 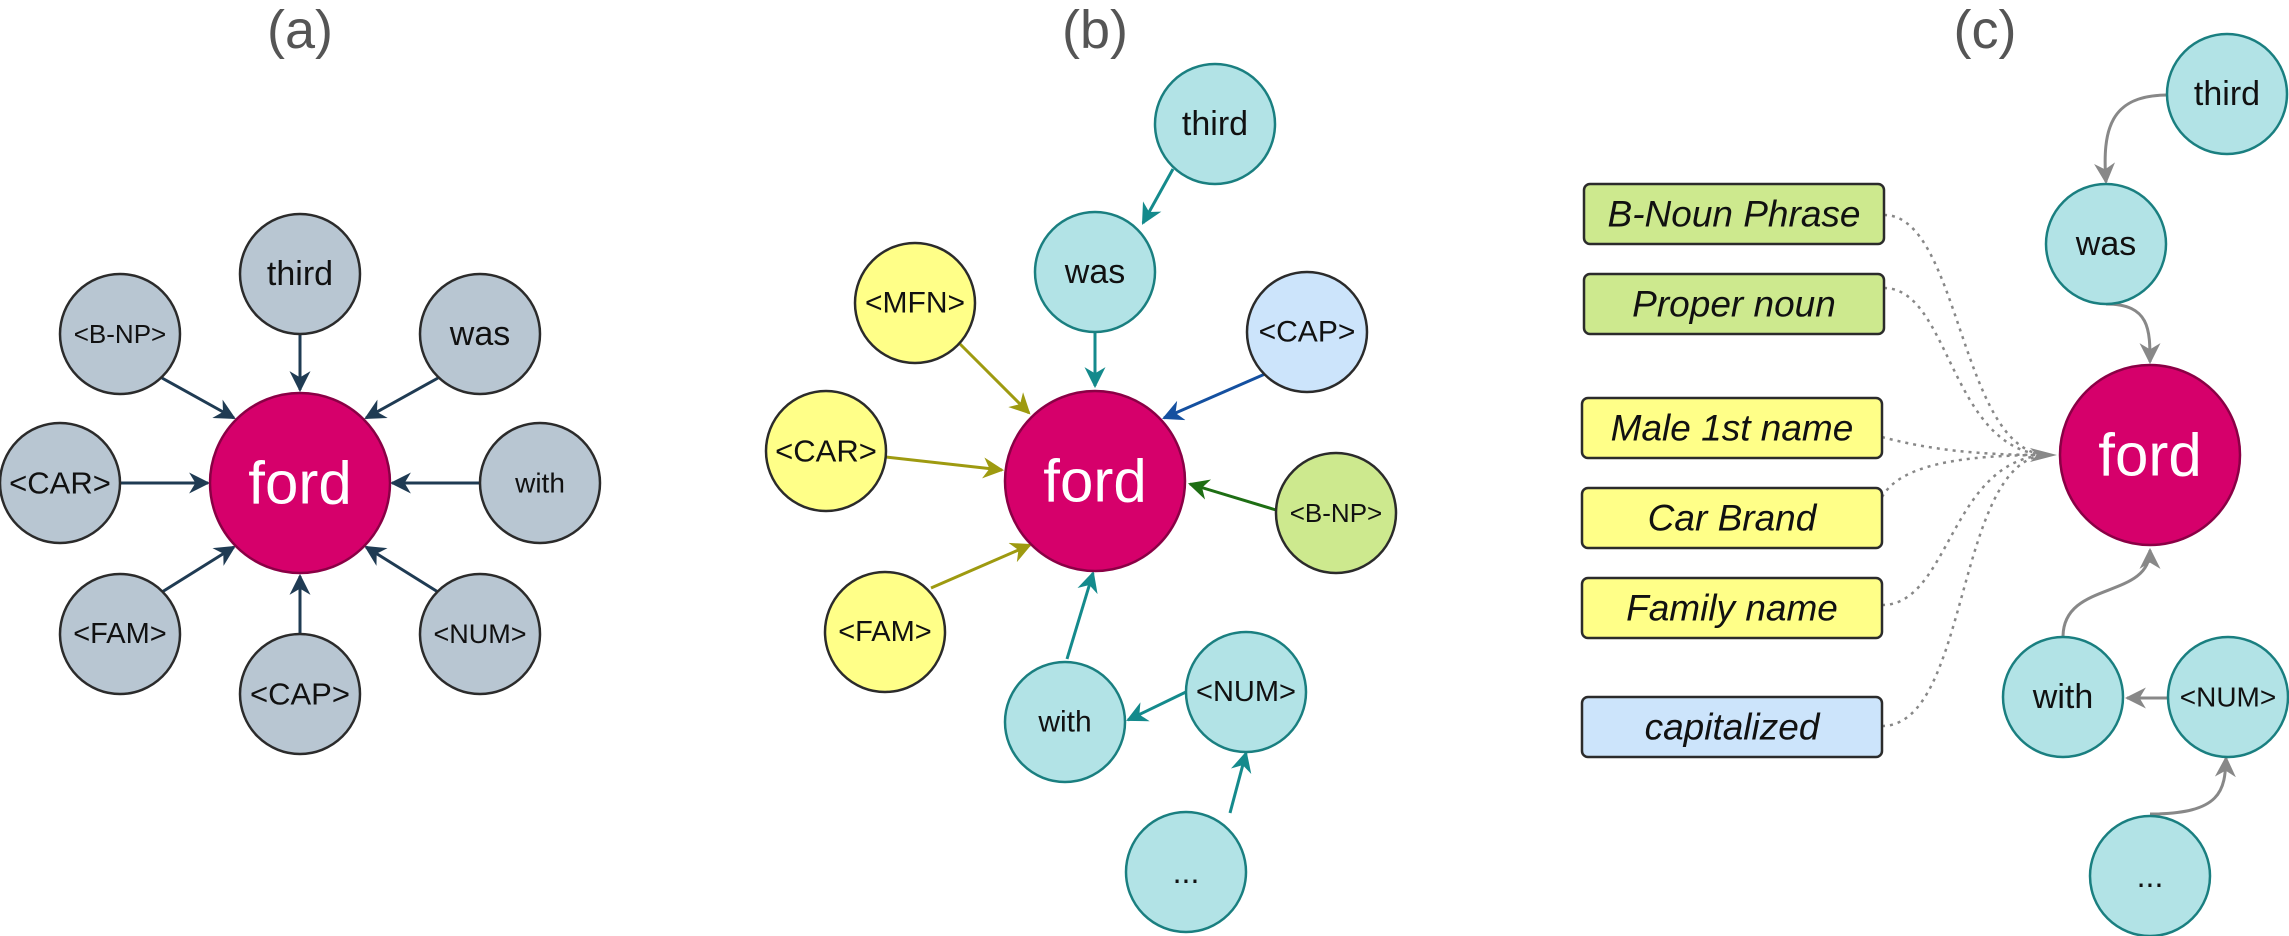 What do you see at coordinates (1965, 371) in the screenshot?
I see `edge-c-propn-ford` at bounding box center [1965, 371].